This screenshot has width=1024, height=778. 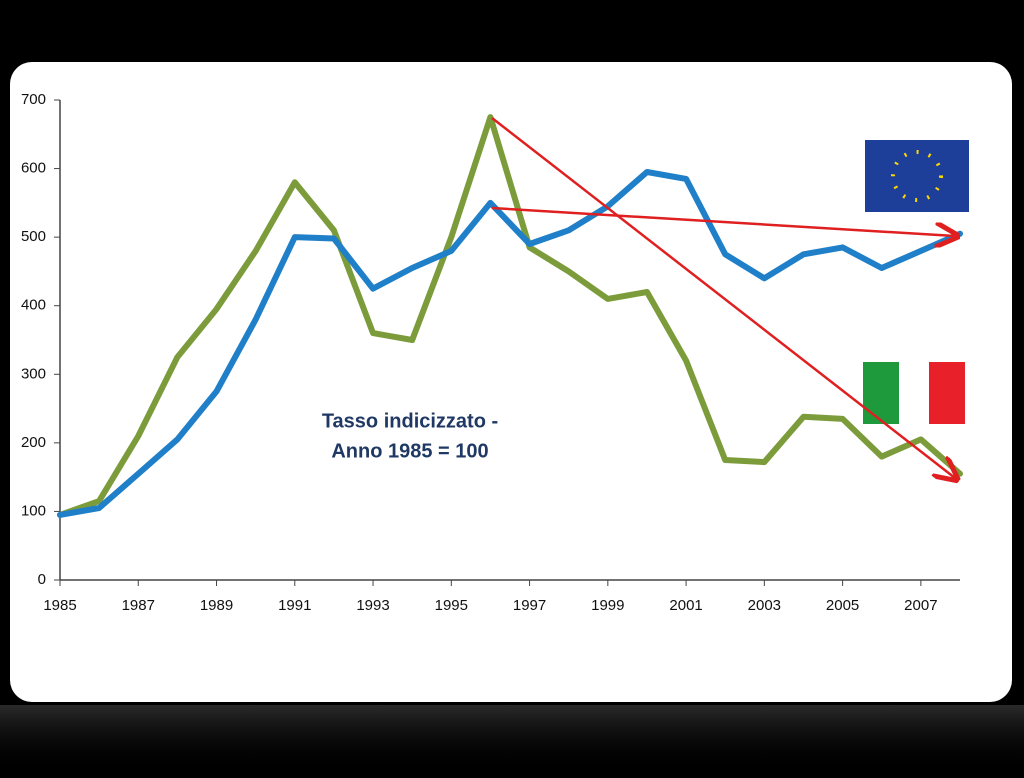 What do you see at coordinates (607, 605) in the screenshot?
I see `x-tick-label: 1999` at bounding box center [607, 605].